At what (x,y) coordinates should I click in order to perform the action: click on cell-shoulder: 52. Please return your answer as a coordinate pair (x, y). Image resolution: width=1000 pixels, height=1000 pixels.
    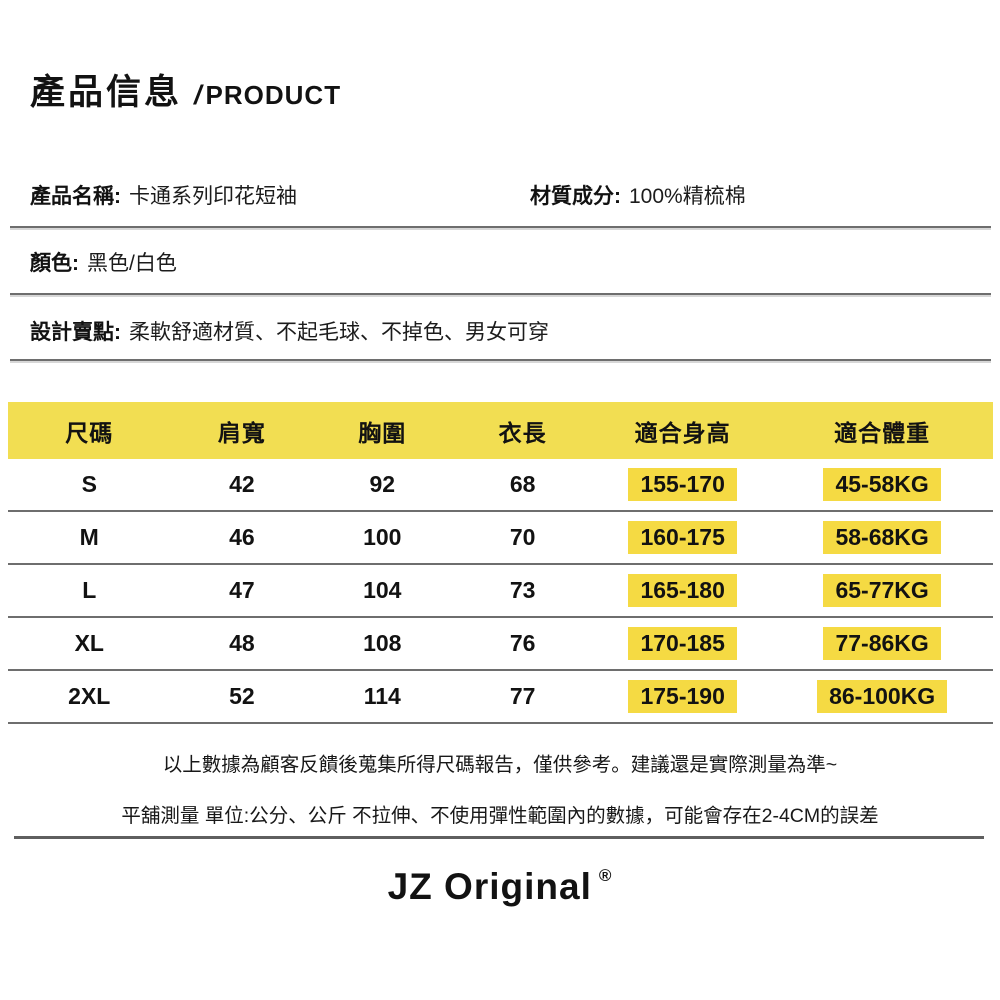
    Looking at the image, I should click on (242, 696).